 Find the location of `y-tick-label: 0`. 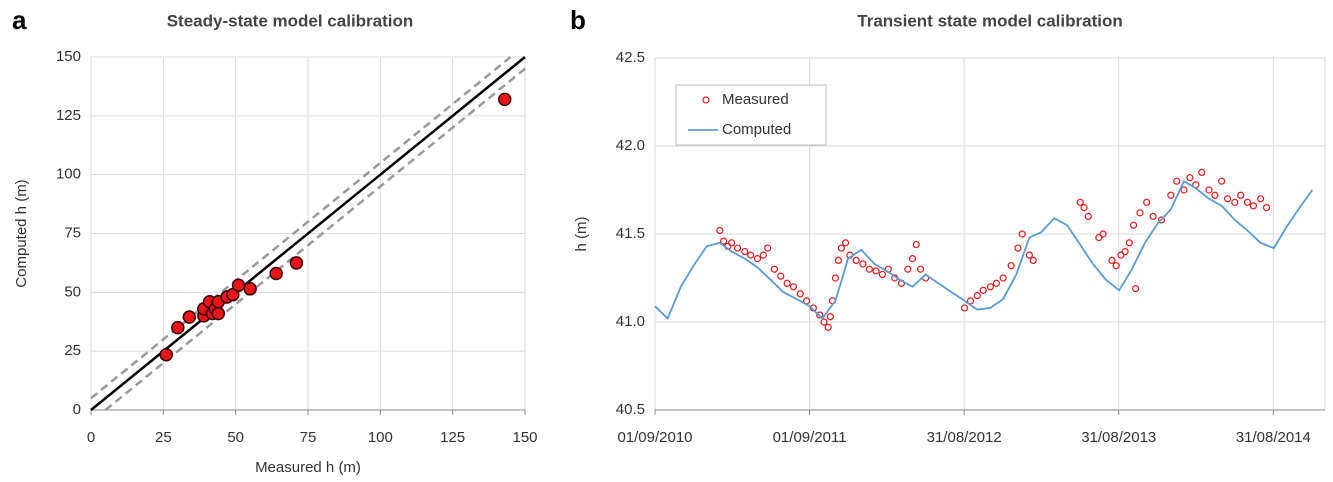

y-tick-label: 0 is located at coordinates (77, 409).